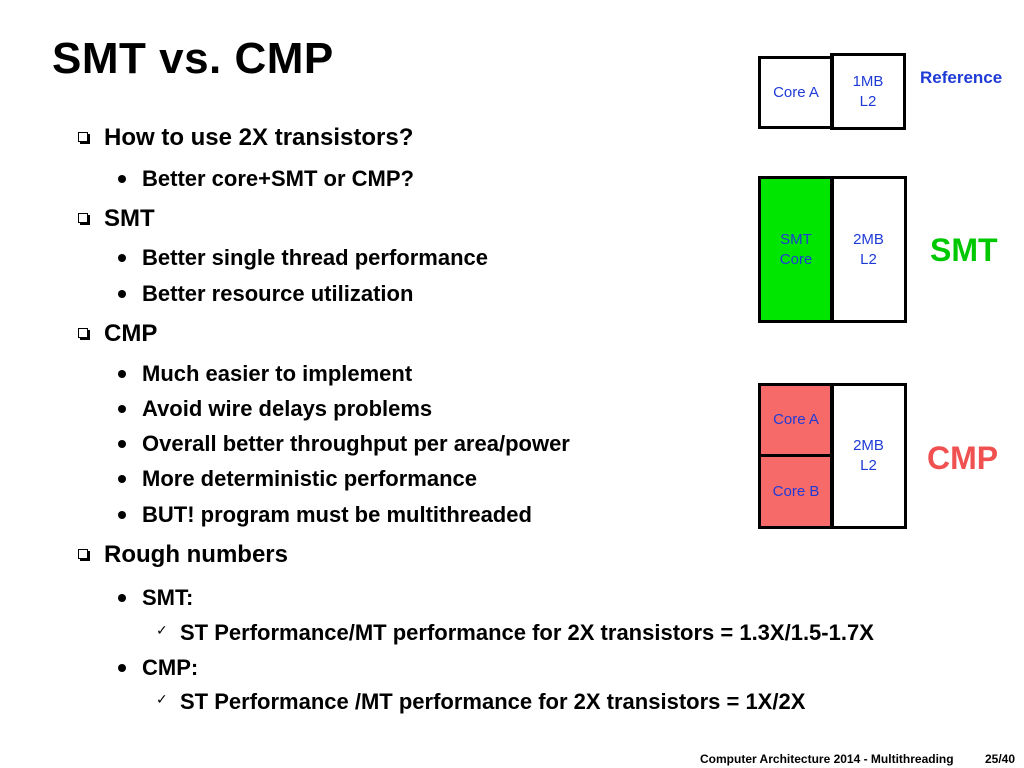 This screenshot has height=768, width=1024. I want to click on bullet-level2: Better single thread performance, so click(303, 258).